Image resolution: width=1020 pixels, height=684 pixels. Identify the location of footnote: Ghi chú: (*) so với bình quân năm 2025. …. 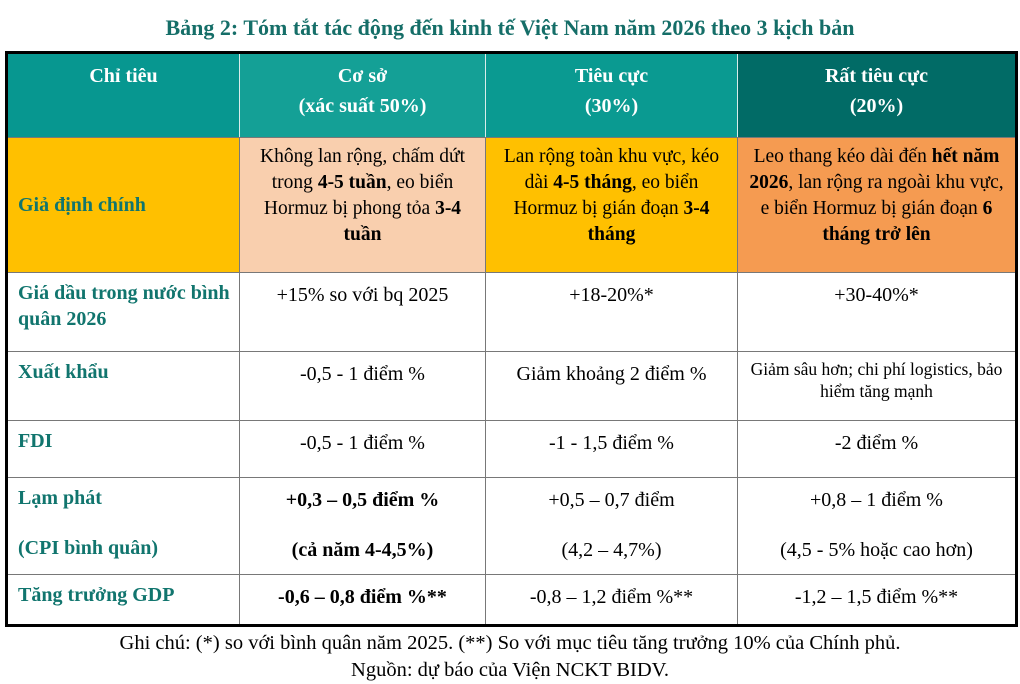
(510, 642).